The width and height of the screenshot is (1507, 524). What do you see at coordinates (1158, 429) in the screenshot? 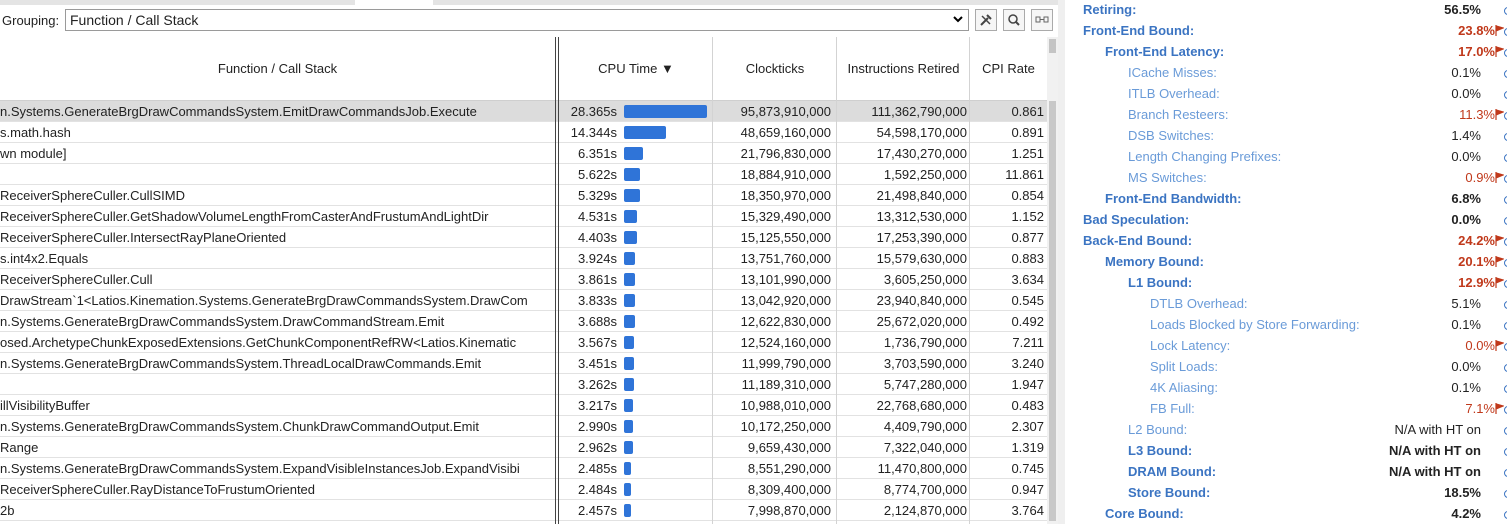
I see `metric-label: L2 Bound:` at bounding box center [1158, 429].